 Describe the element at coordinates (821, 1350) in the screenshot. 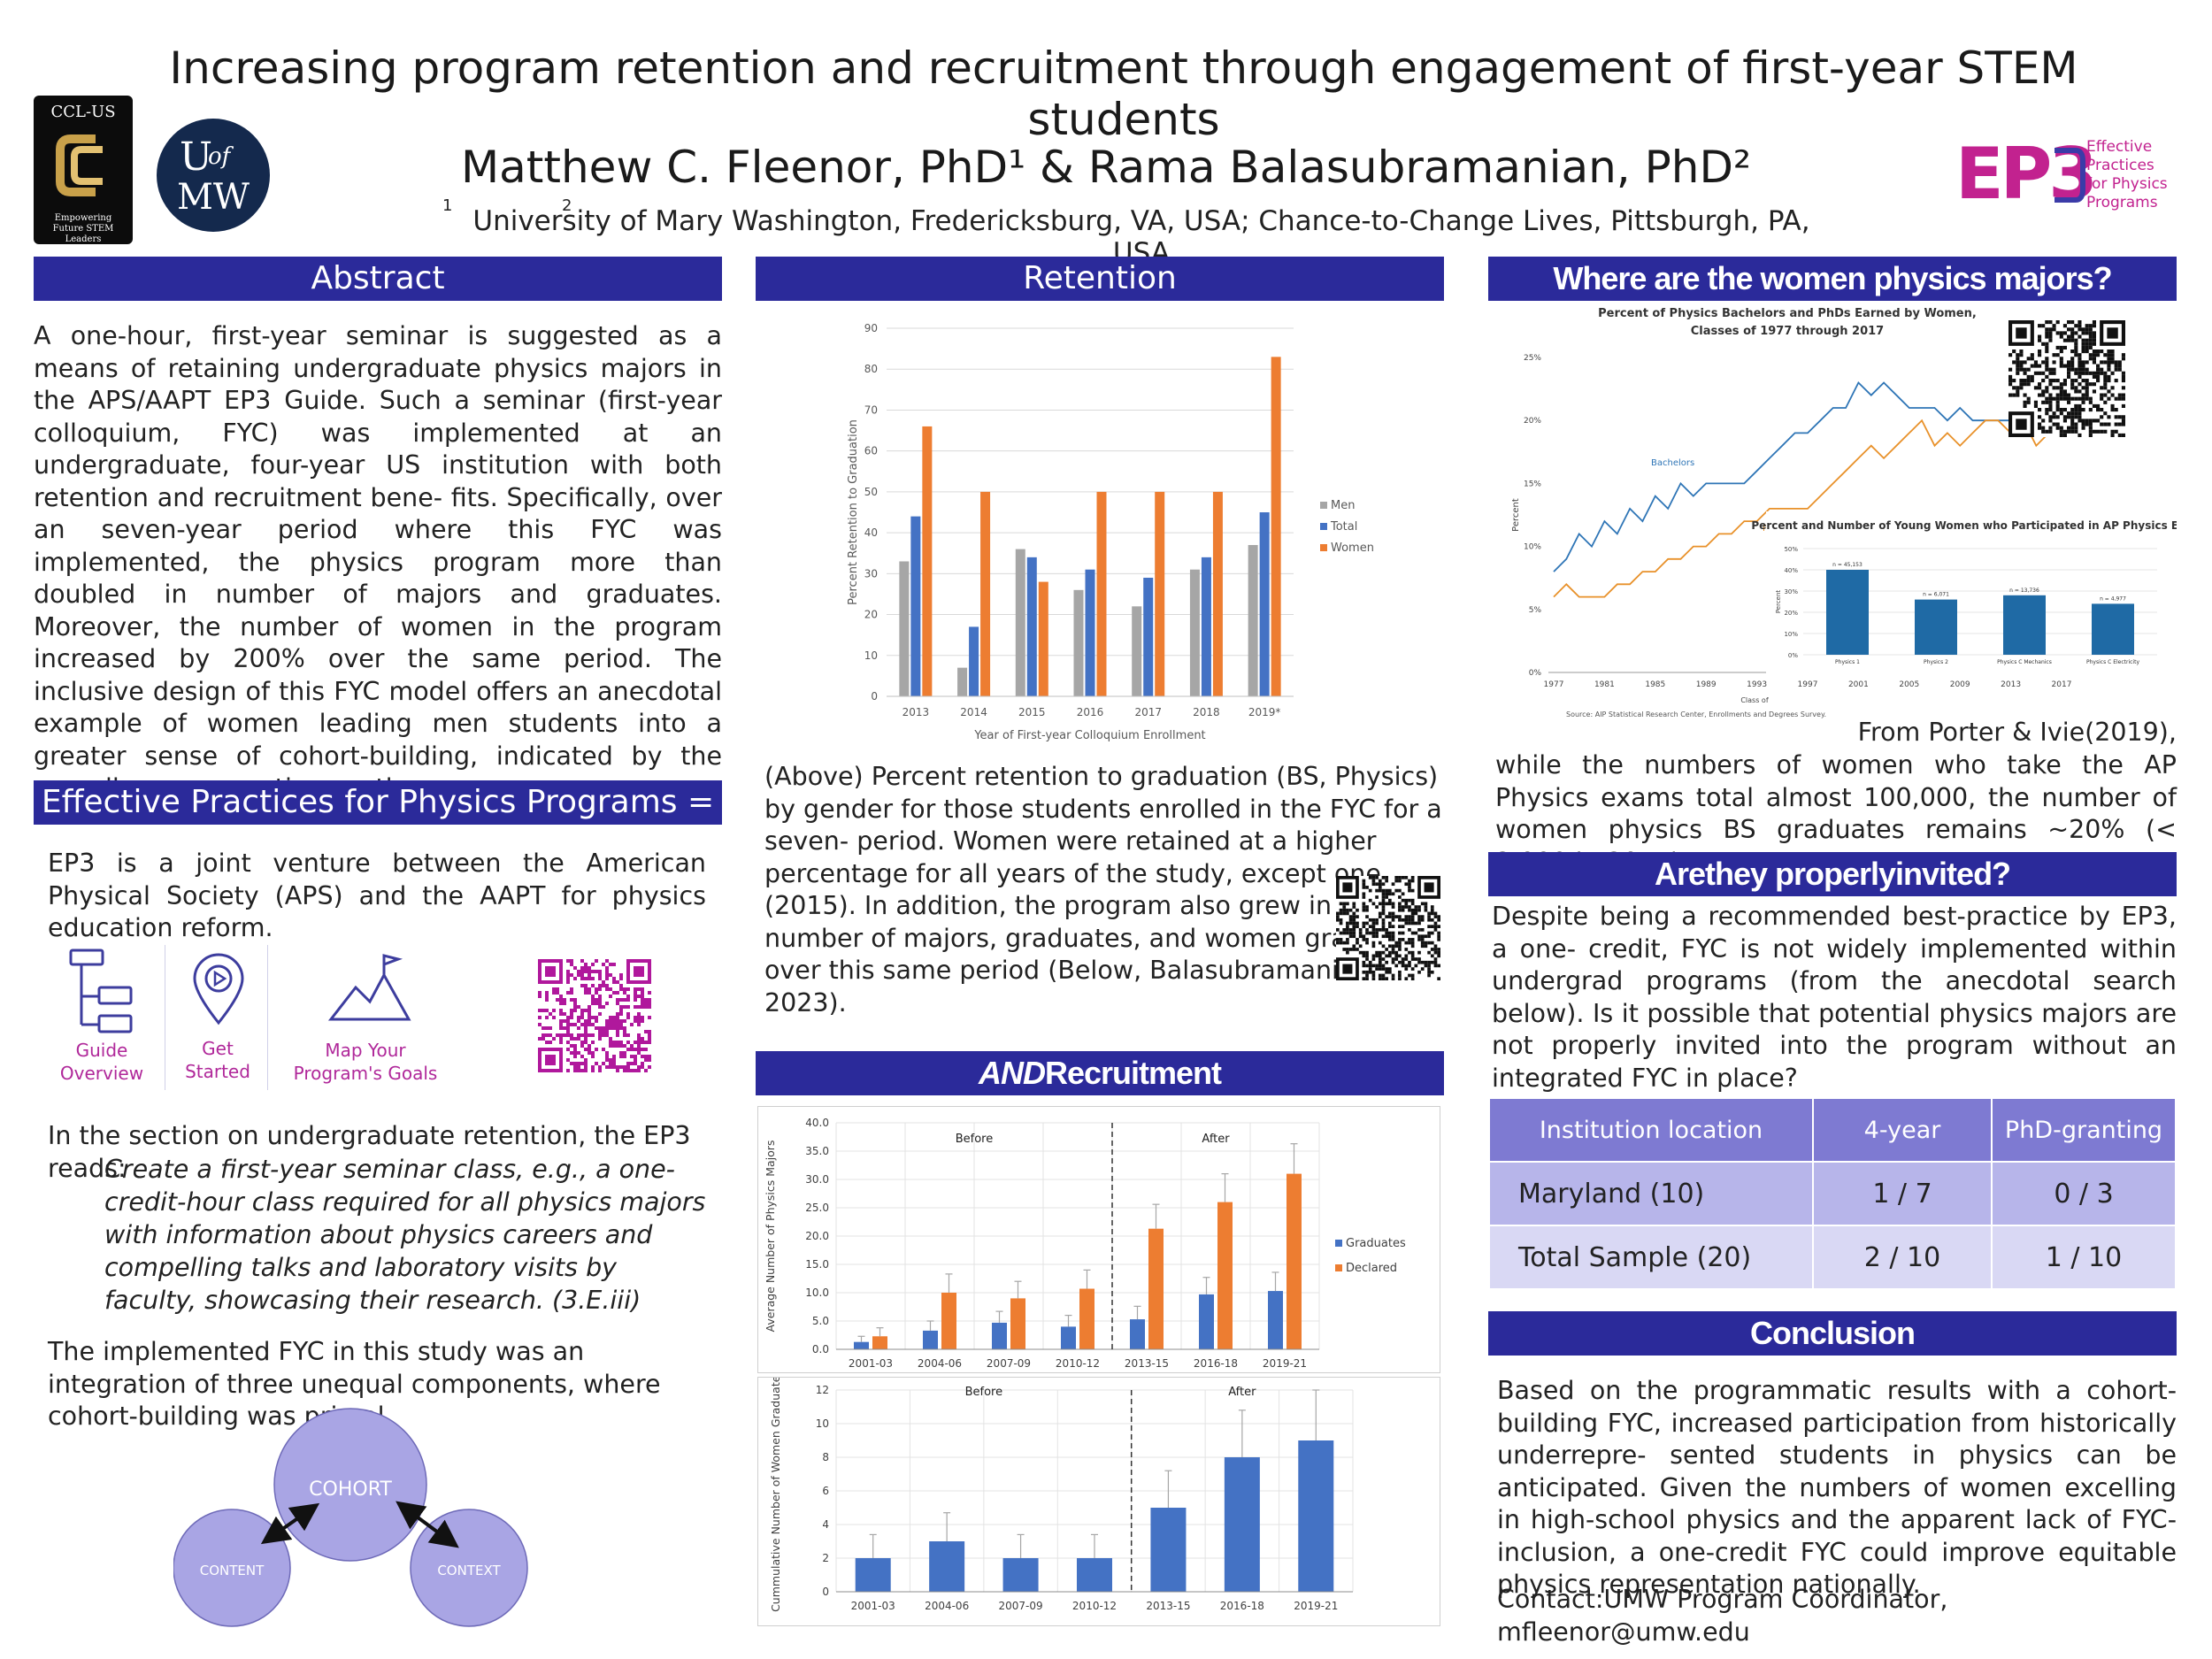

I see `y-tick-label: 0.0` at that location.